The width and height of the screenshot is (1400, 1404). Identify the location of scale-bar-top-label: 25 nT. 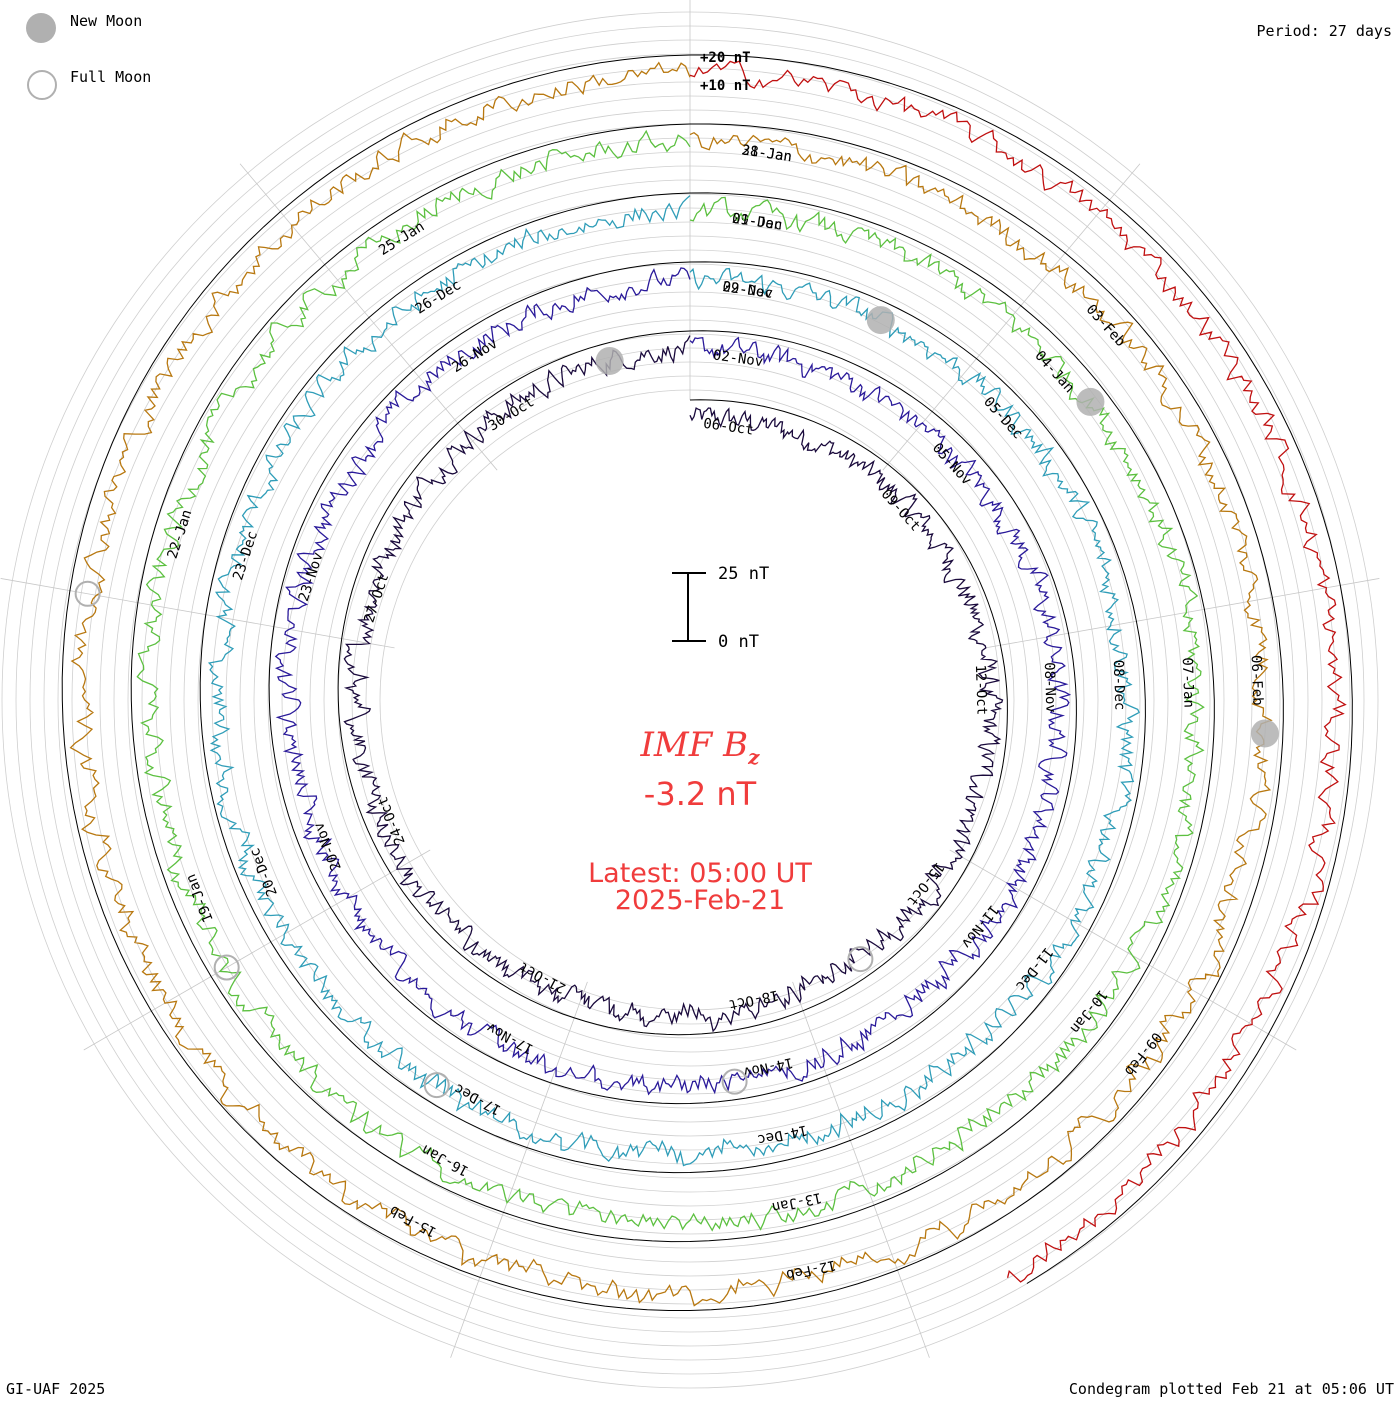
(743, 574).